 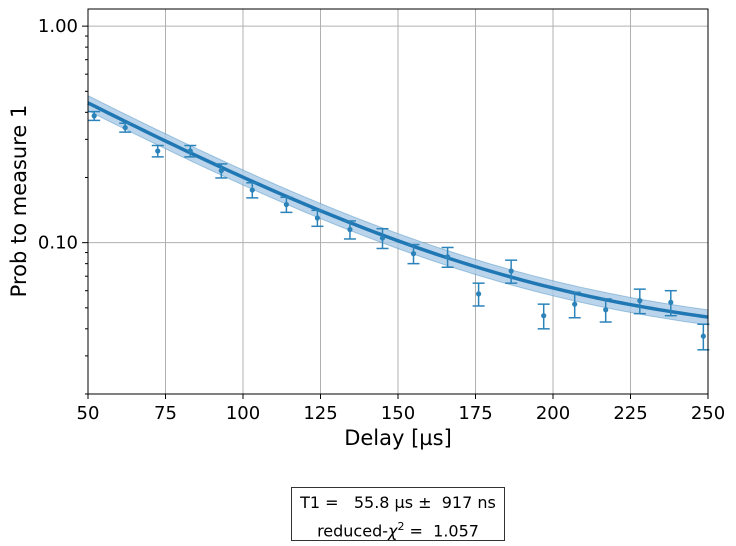 What do you see at coordinates (352, 531) in the screenshot?
I see `chi-prefix: reduced-` at bounding box center [352, 531].